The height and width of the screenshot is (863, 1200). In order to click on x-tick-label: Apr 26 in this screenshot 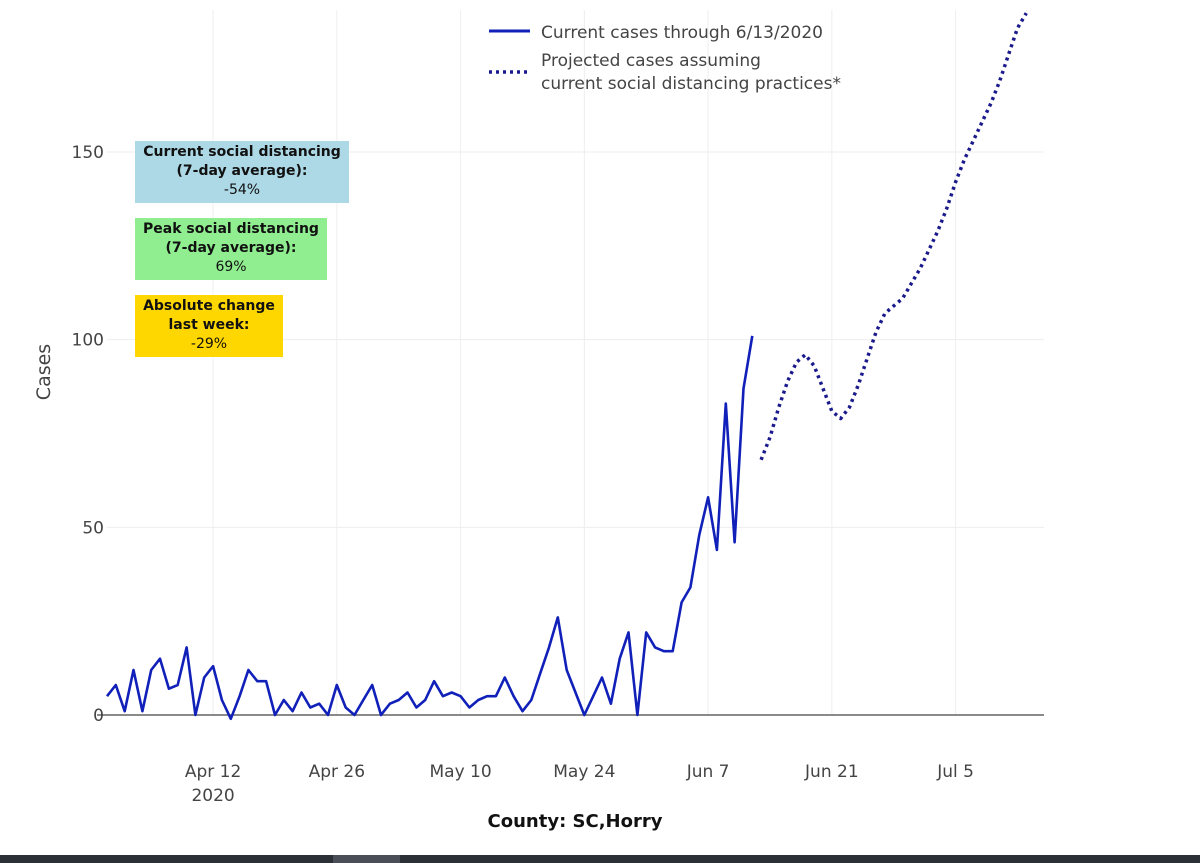, I will do `click(337, 772)`.